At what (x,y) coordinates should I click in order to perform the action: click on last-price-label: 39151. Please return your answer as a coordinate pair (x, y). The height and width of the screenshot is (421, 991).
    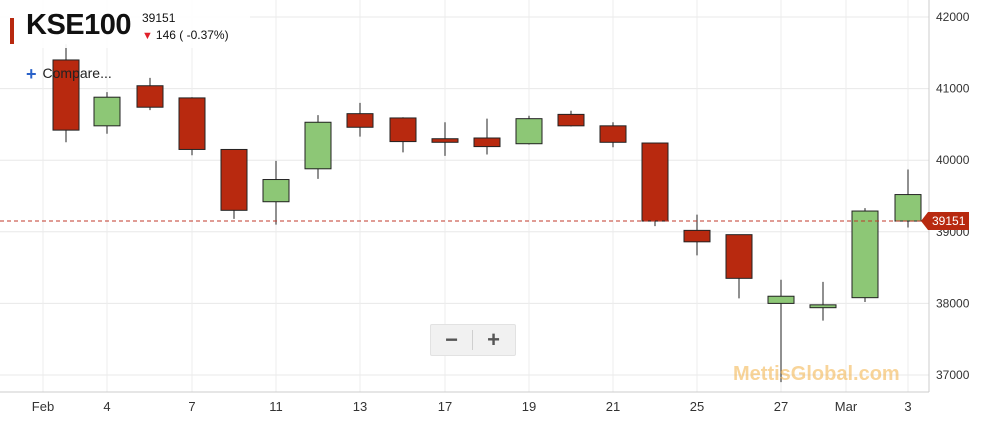
    Looking at the image, I should click on (949, 221).